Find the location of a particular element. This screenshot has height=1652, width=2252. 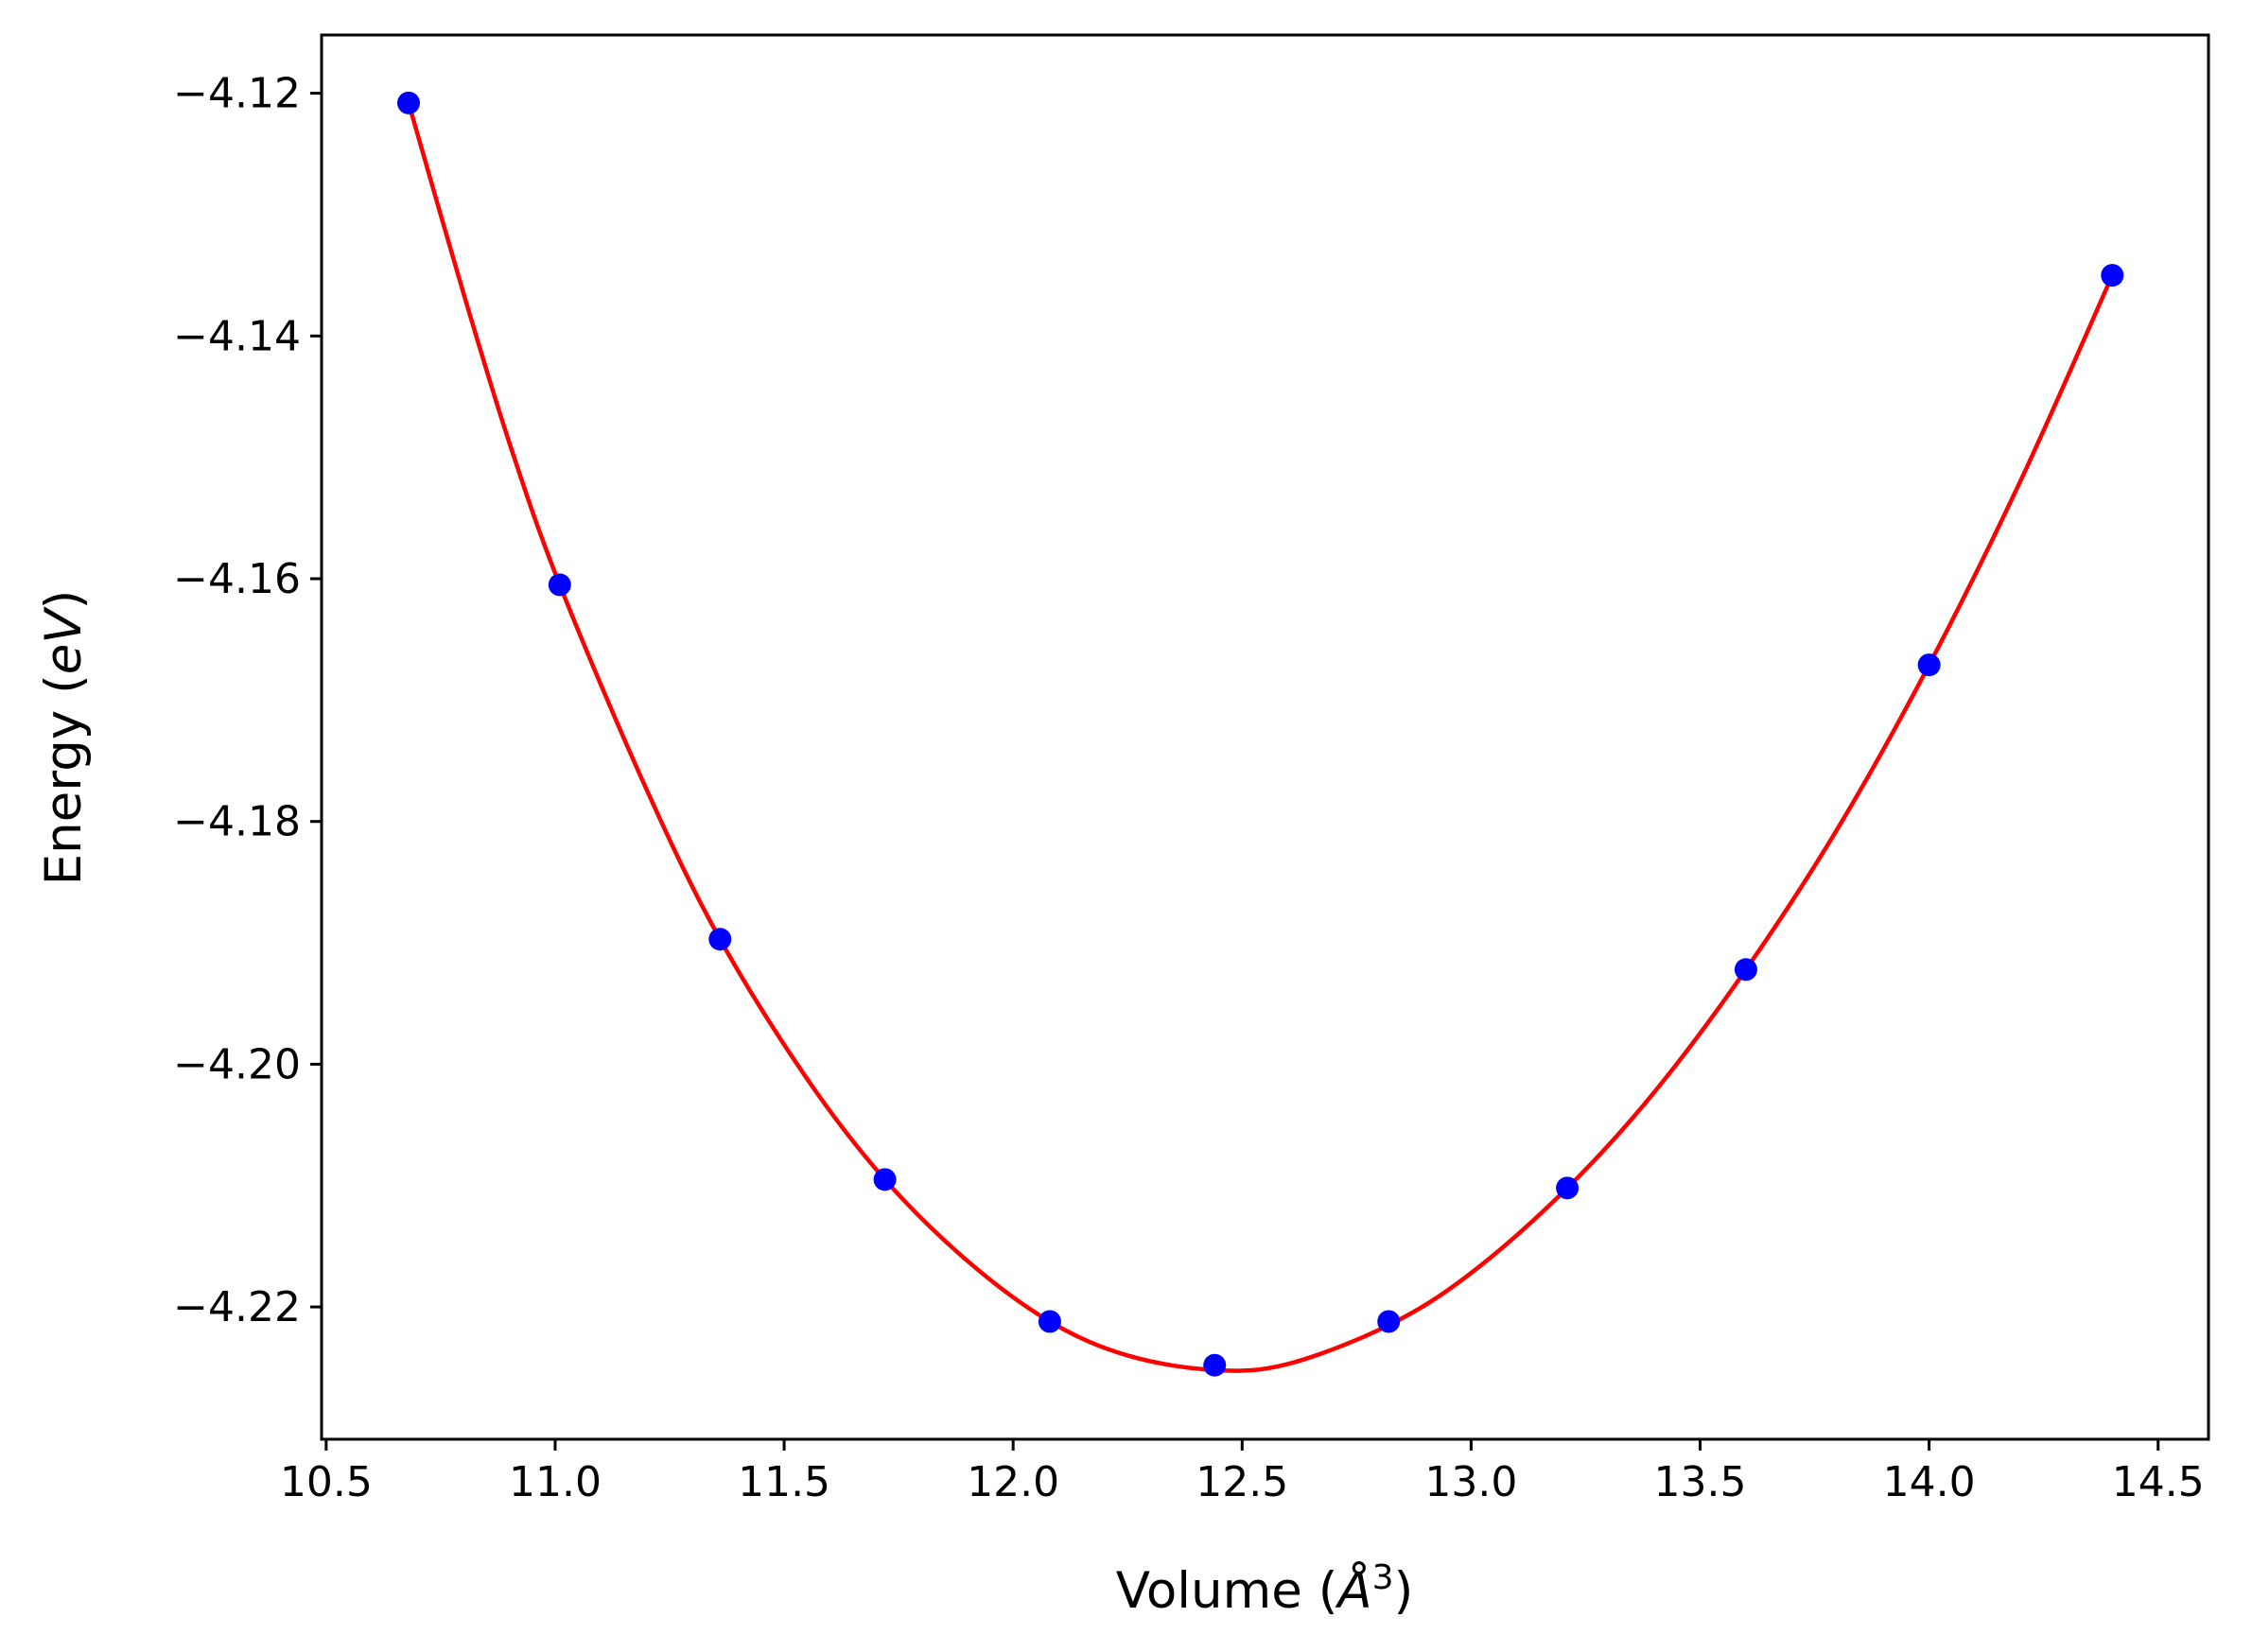

y-tick-label: −4.12 is located at coordinates (237, 94).